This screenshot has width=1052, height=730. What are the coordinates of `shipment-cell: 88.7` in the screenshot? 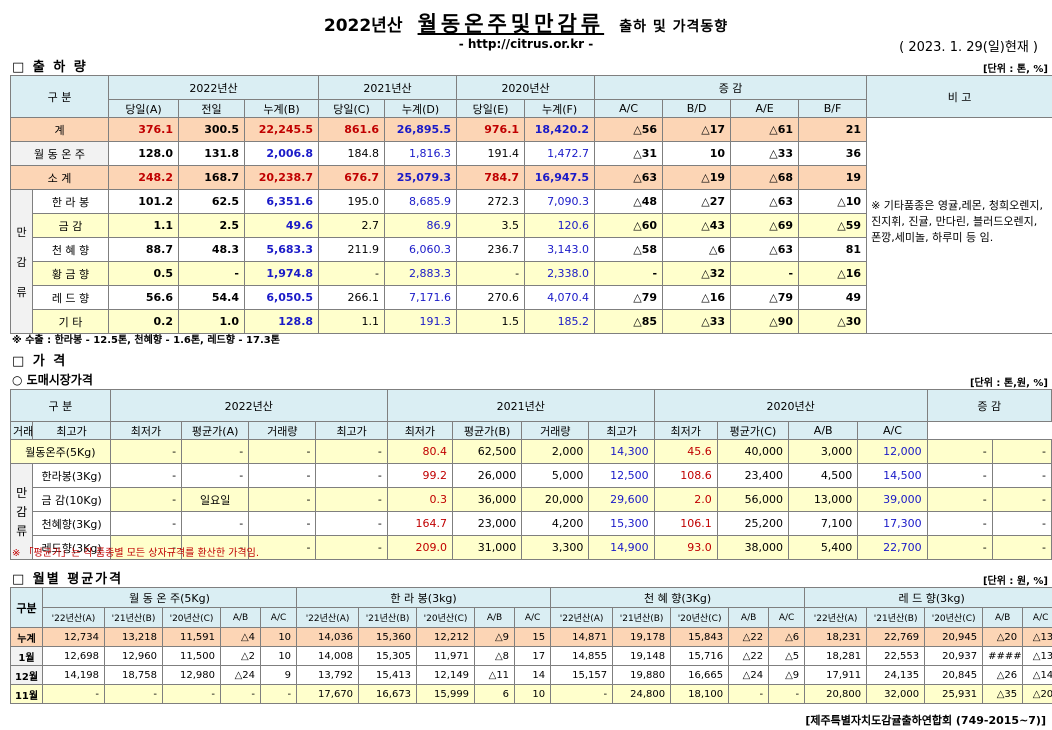 It's located at (143, 249).